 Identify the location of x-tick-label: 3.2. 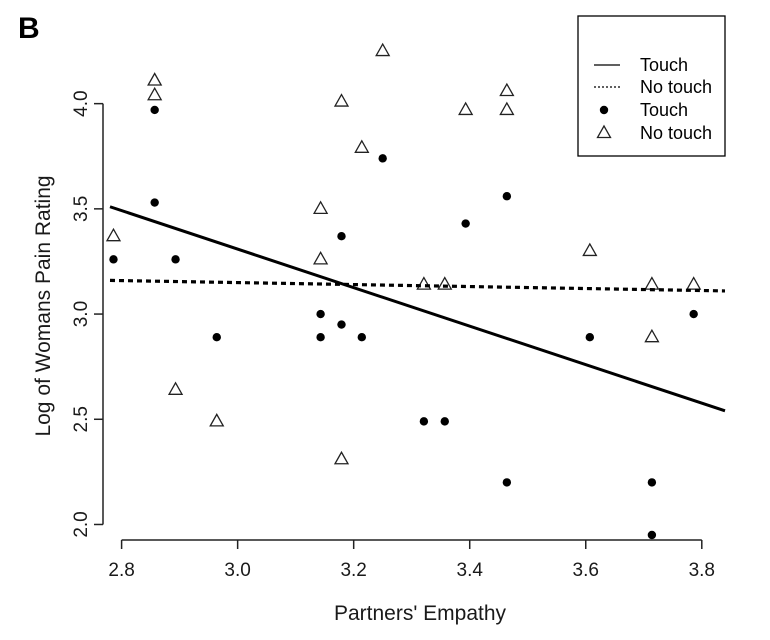
(353, 570).